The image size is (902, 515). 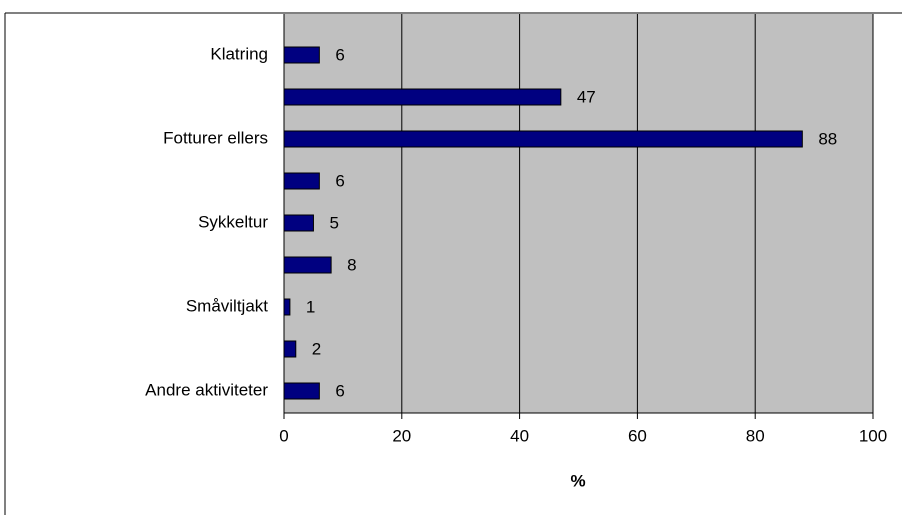 I want to click on y-tick-label: Klatring, so click(x=239, y=53).